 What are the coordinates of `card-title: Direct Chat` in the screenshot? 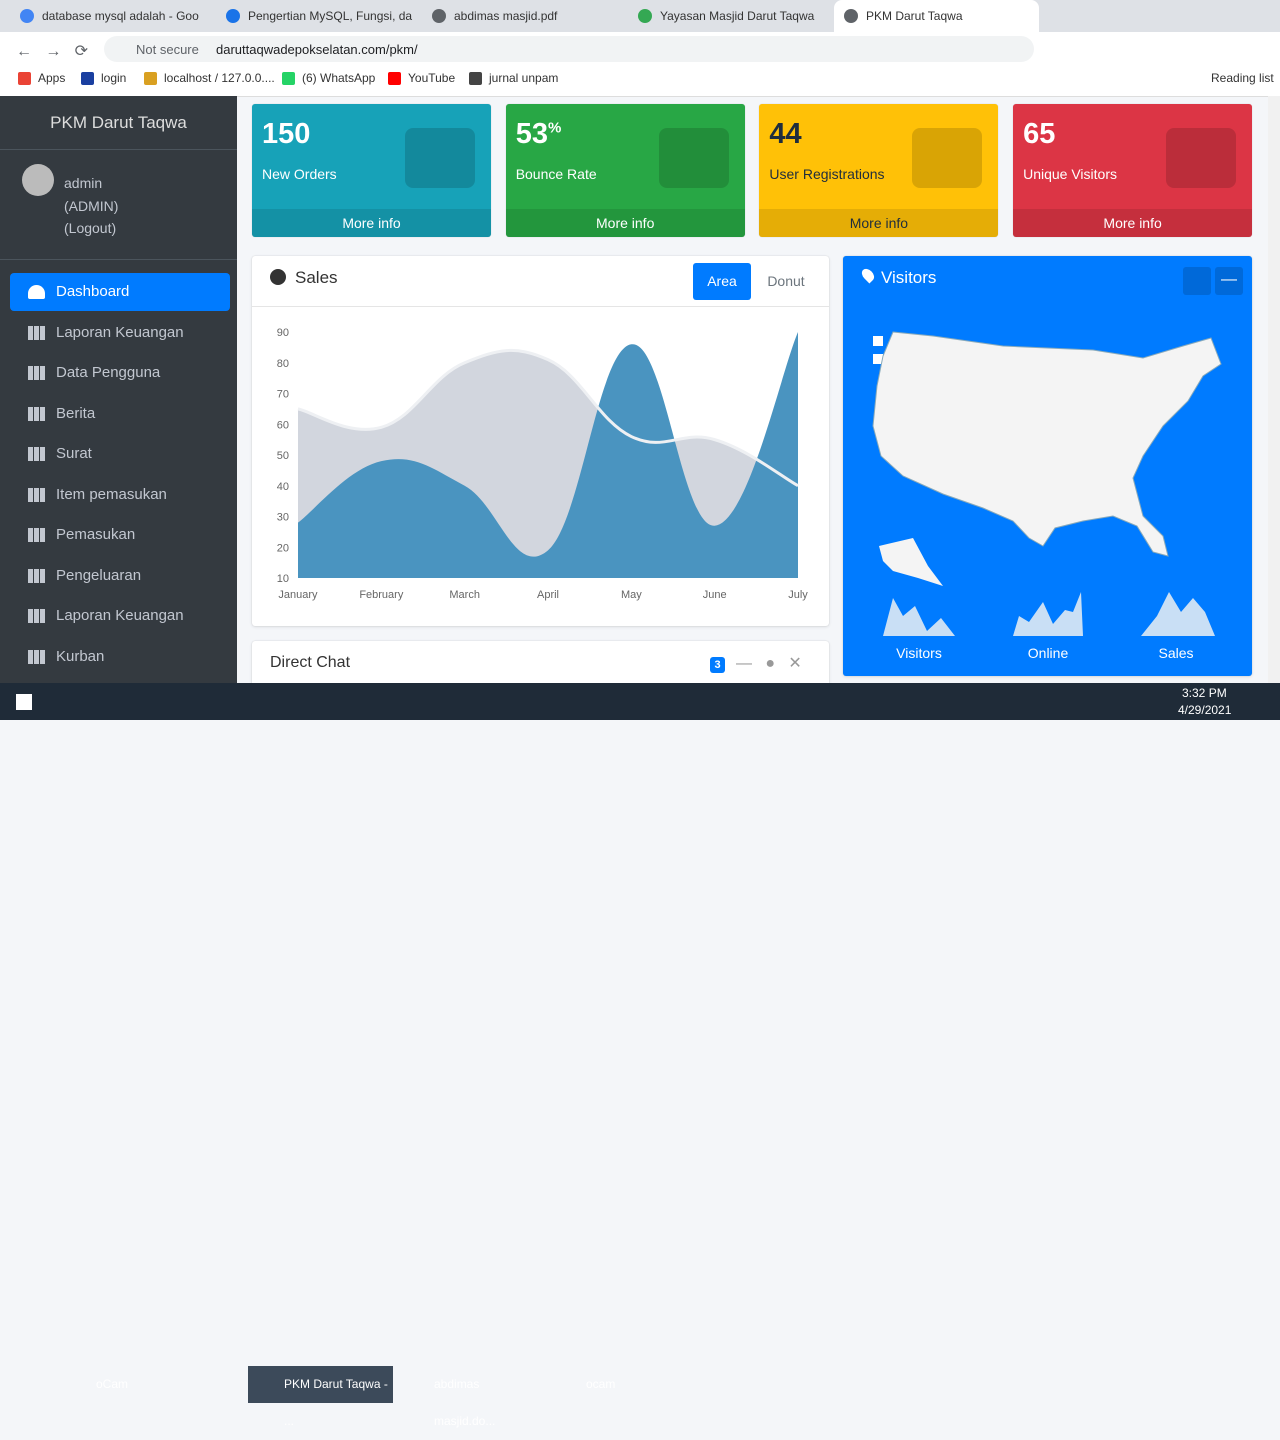 It's located at (310, 662).